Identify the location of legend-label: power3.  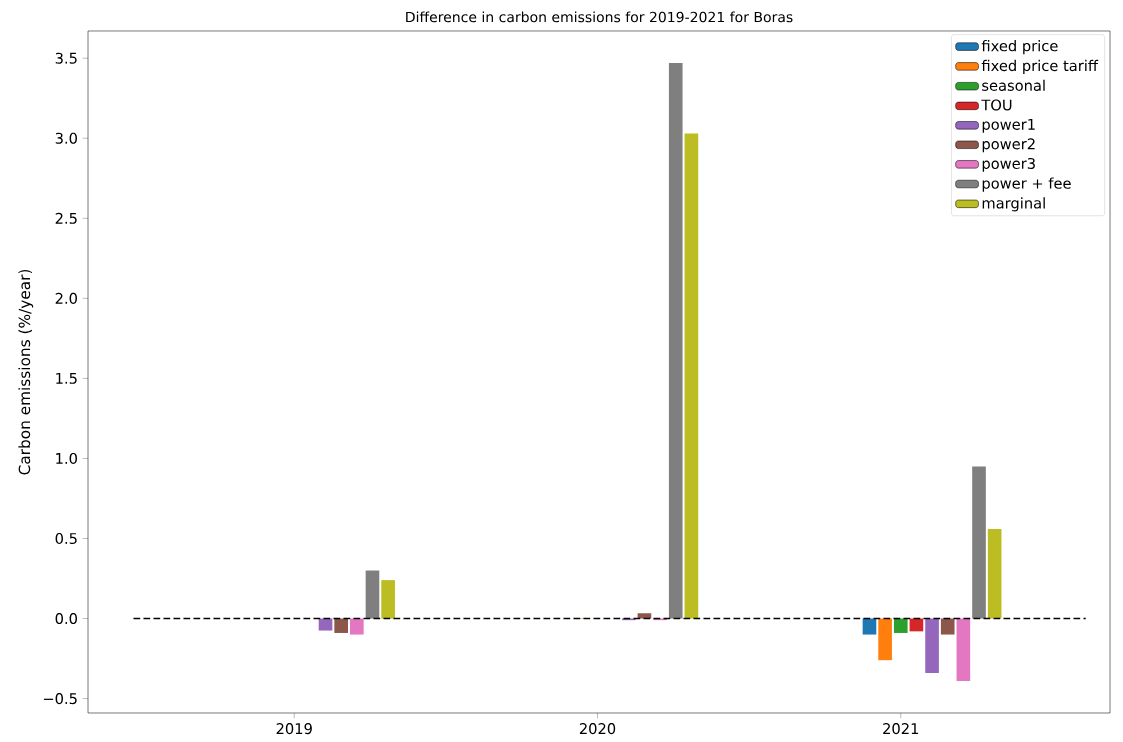
(1008, 164).